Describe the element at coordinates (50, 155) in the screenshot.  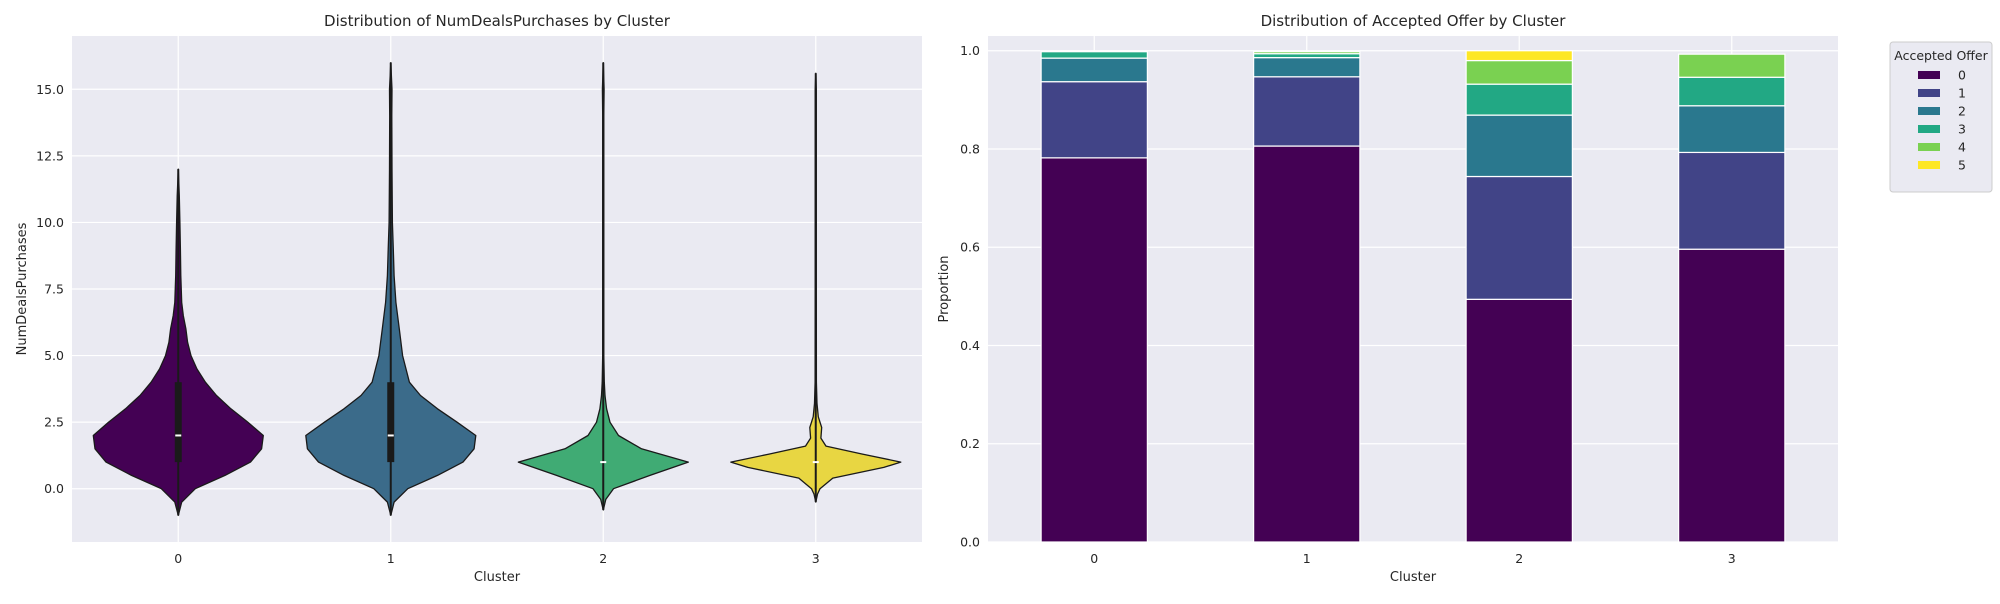
I see `violin-y-tick-label: 12.5` at that location.